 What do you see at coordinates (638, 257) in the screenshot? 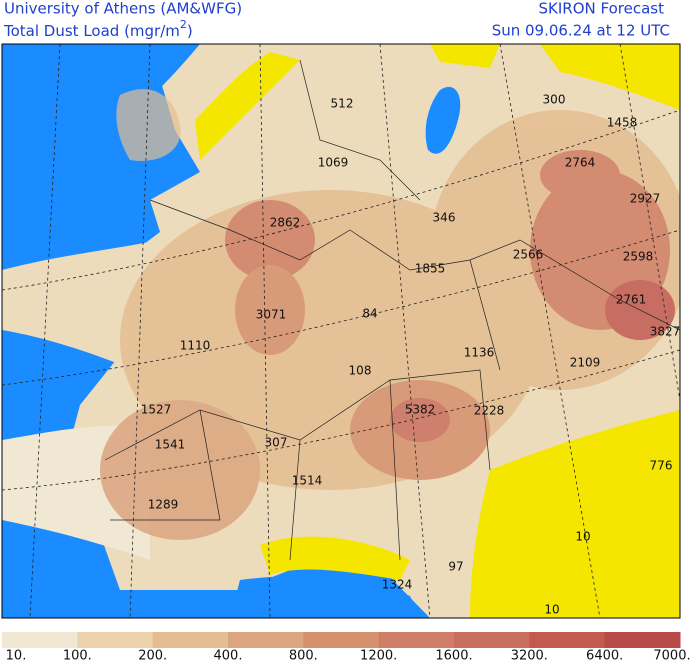
I see `map-value-label: 2598` at bounding box center [638, 257].